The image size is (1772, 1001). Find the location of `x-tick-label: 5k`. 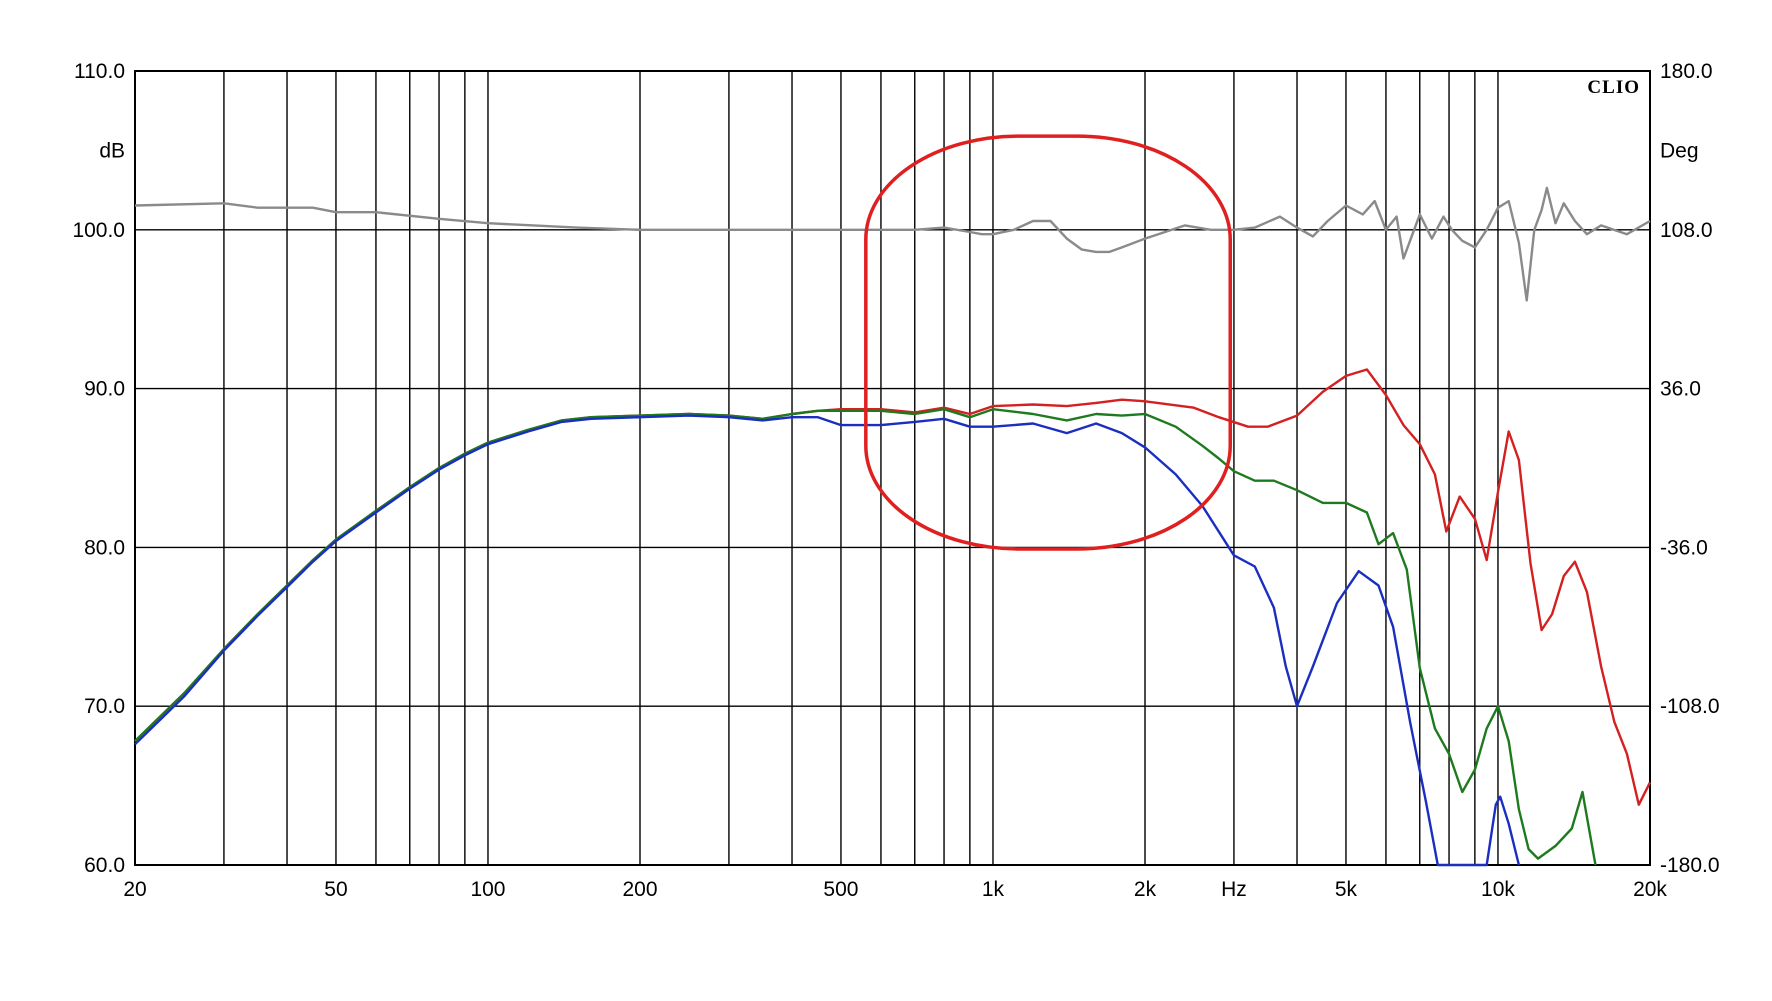

x-tick-label: 5k is located at coordinates (1346, 889).